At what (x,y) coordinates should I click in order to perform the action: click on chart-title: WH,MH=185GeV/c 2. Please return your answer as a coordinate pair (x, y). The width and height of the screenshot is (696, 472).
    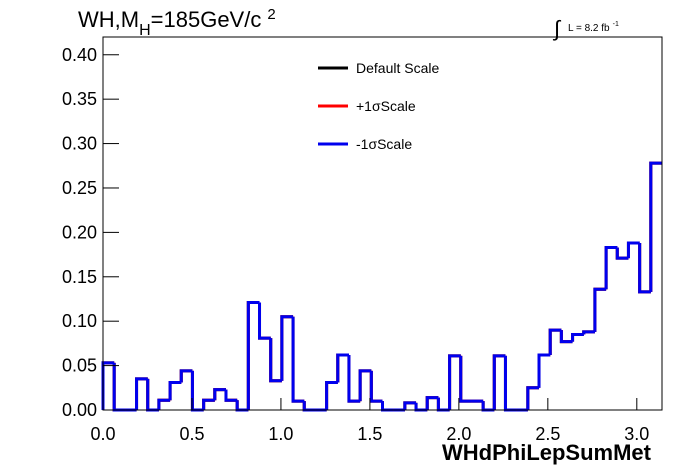
    Looking at the image, I should click on (177, 22).